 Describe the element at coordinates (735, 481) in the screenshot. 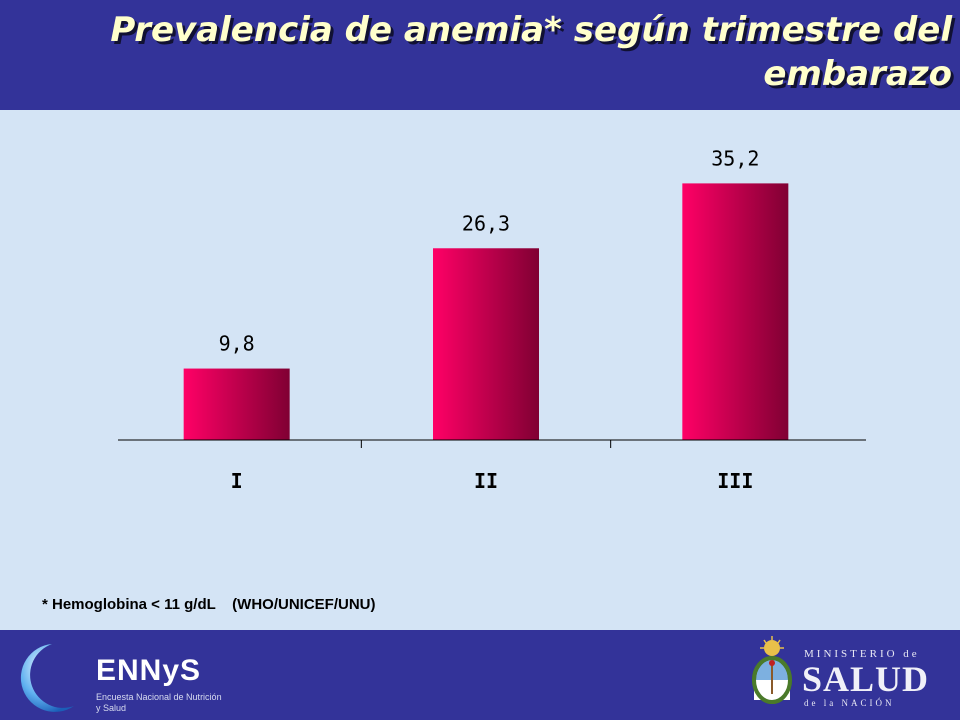

I see `category-label-3: III` at that location.